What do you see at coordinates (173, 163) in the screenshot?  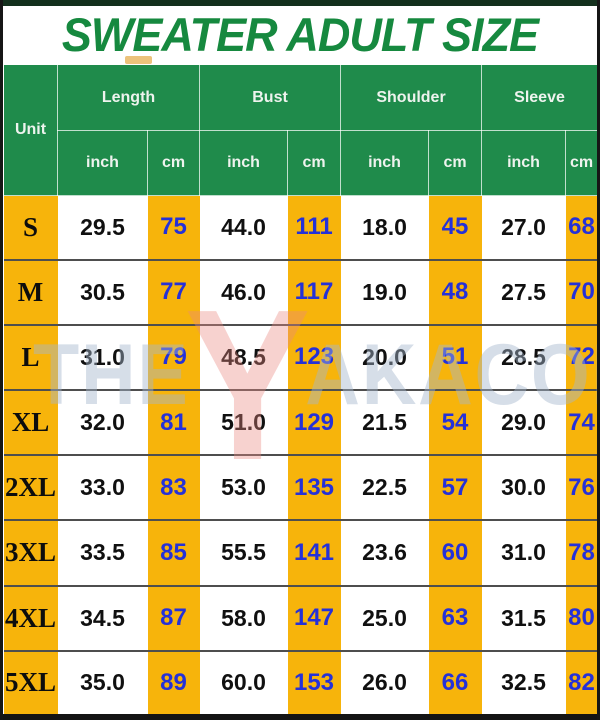 I see `header-length-cm: cm` at bounding box center [173, 163].